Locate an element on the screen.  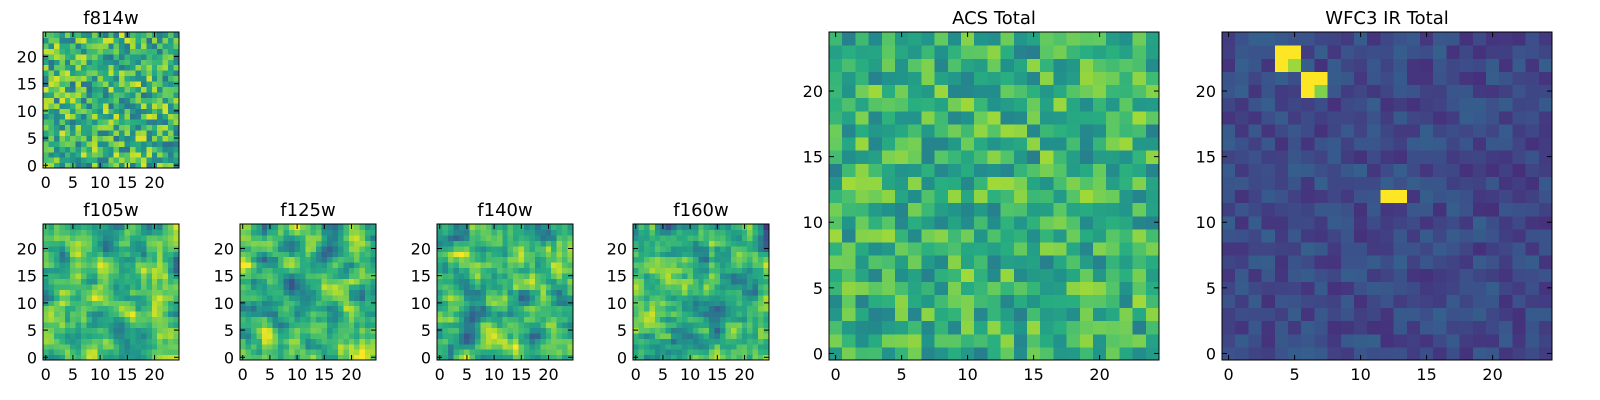
y-tick-label: 5 is located at coordinates (1211, 288).